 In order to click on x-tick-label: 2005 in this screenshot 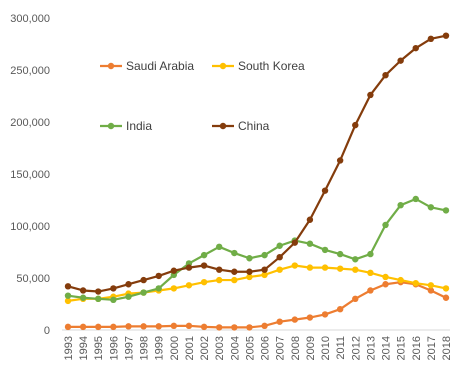, I will do `click(250, 348)`.